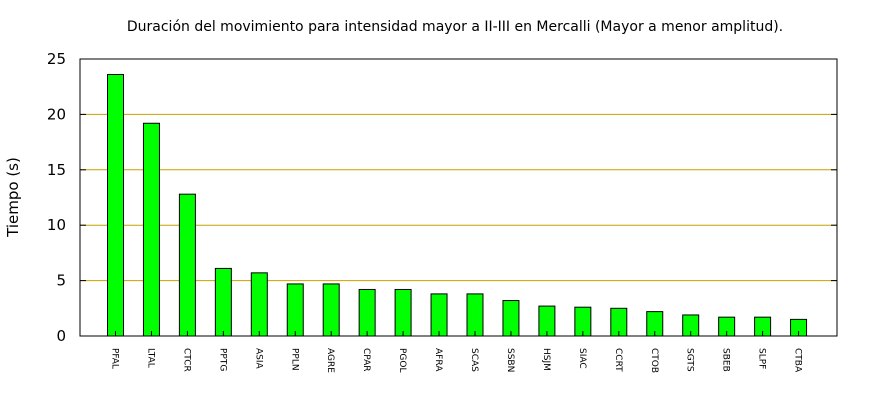 Image resolution: width=870 pixels, height=400 pixels. What do you see at coordinates (403, 312) in the screenshot?
I see `bar-pgol` at bounding box center [403, 312].